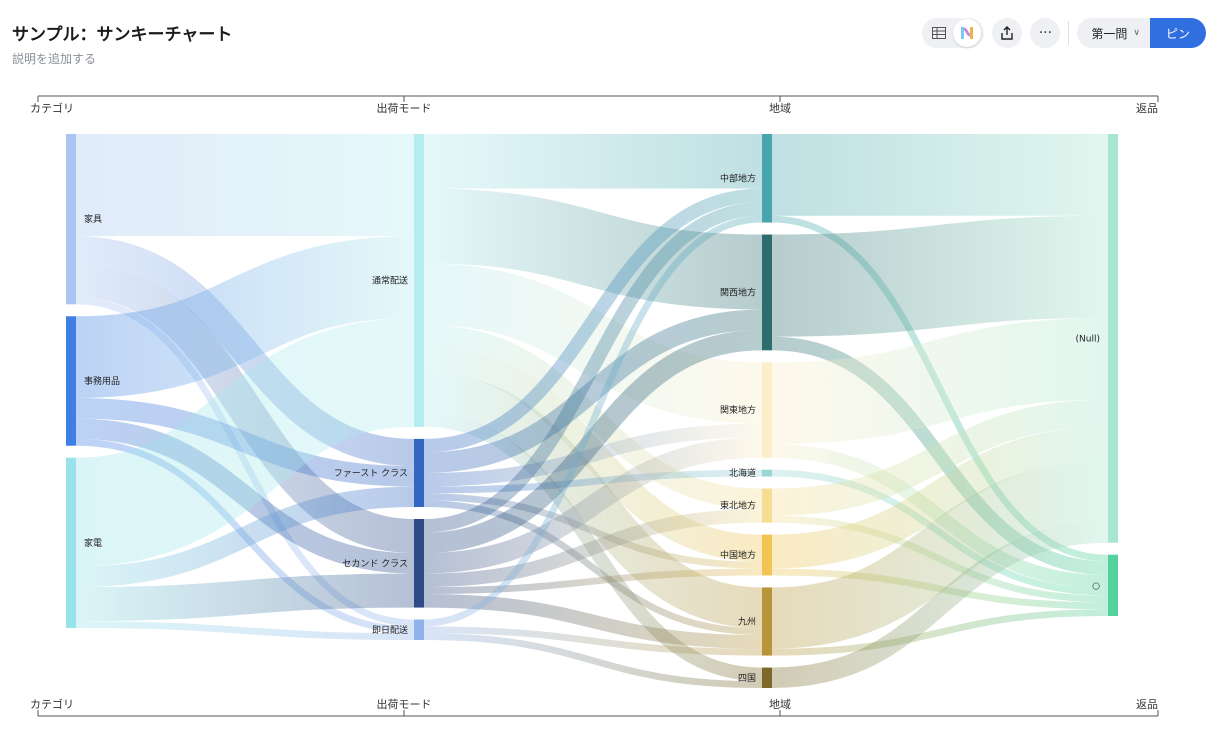 The height and width of the screenshot is (730, 1216). I want to click on add-description-link: 説明を追加する, so click(54, 59).